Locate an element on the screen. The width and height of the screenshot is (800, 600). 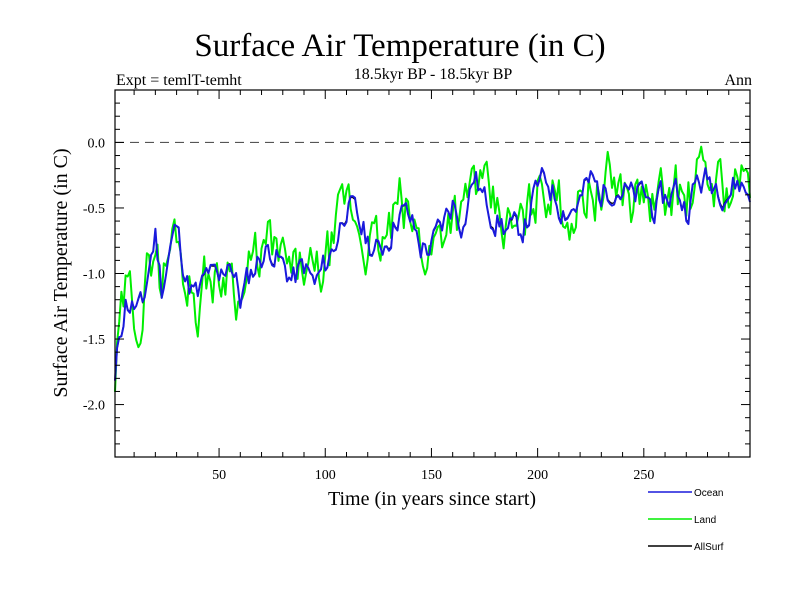
experiment-label: Expt = temlT-temht is located at coordinates (179, 80).